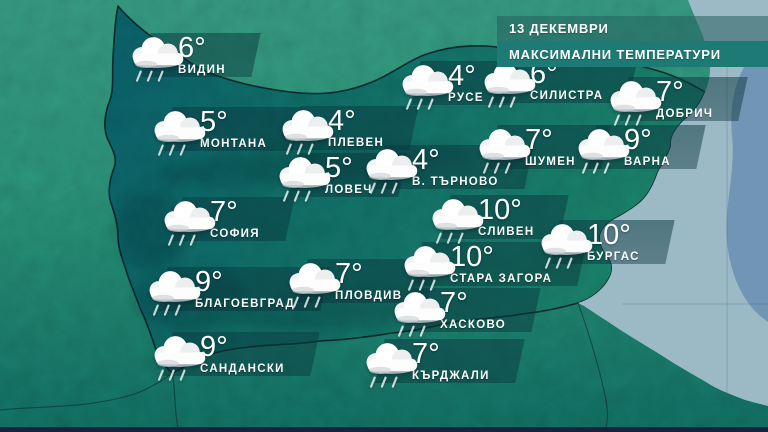  What do you see at coordinates (211, 54) in the screenshot?
I see `card-info: 6° ВИДИН` at bounding box center [211, 54].